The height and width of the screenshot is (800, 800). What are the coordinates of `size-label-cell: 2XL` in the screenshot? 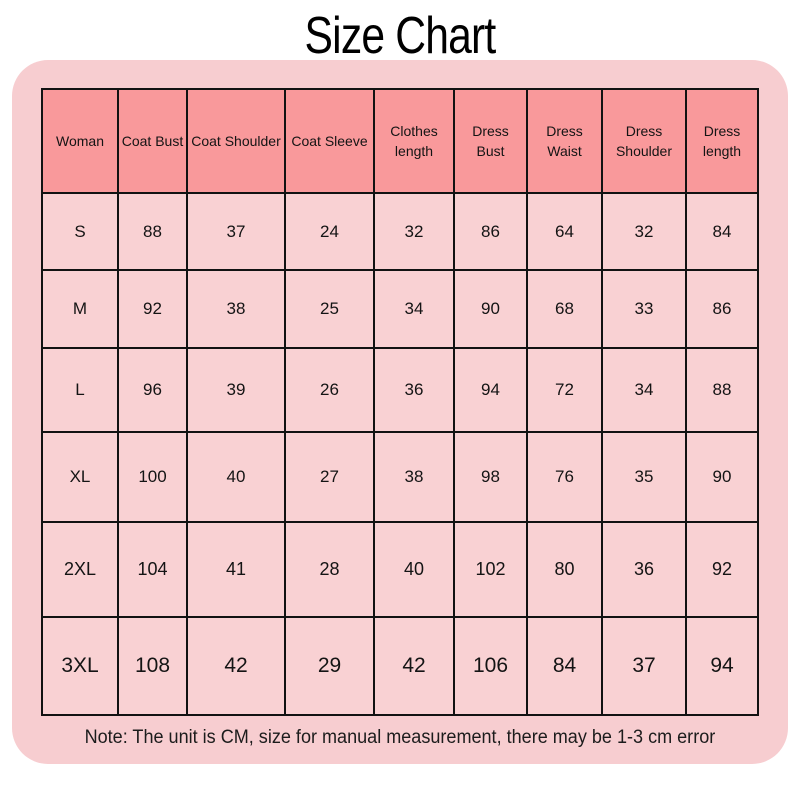 It's located at (80, 569).